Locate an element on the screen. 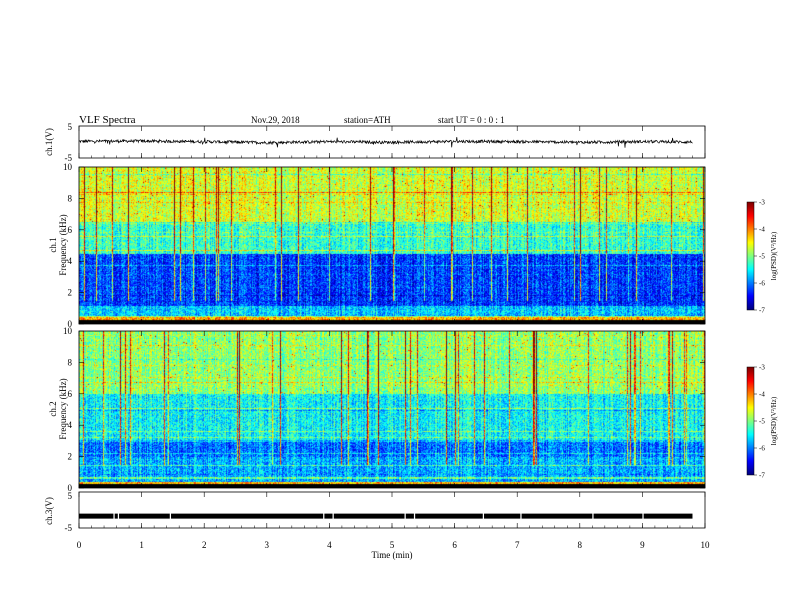 The image size is (792, 612). ch1-colorbar-image is located at coordinates (750, 256).